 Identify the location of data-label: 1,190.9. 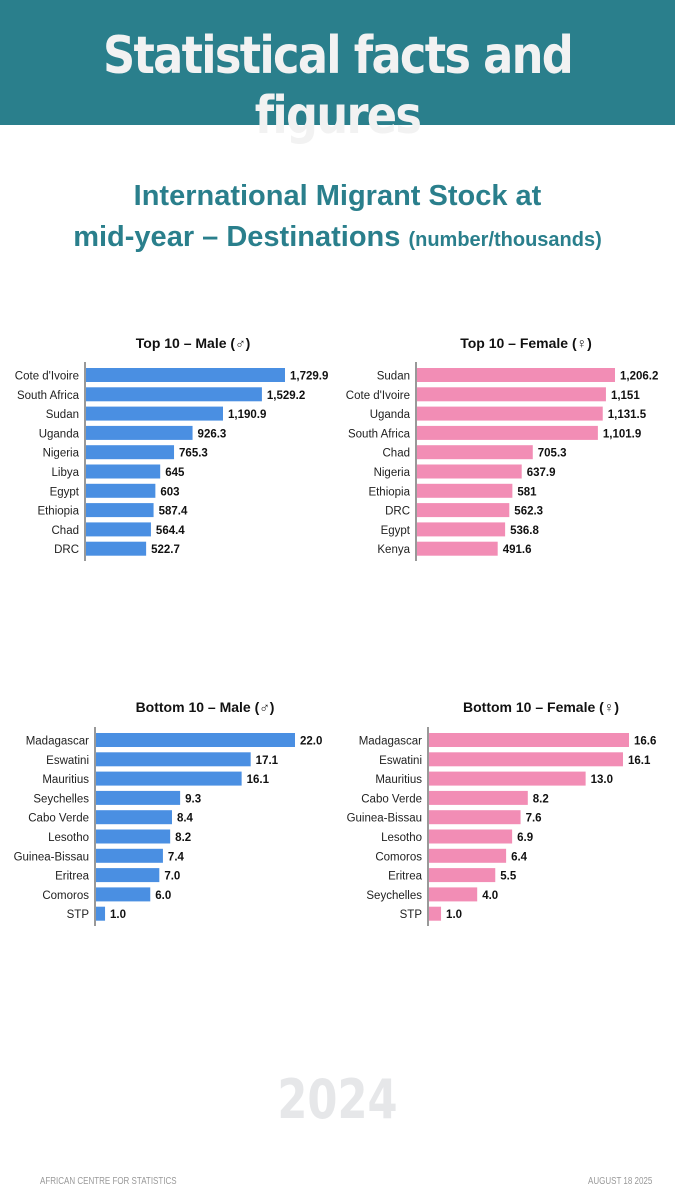
(247, 415).